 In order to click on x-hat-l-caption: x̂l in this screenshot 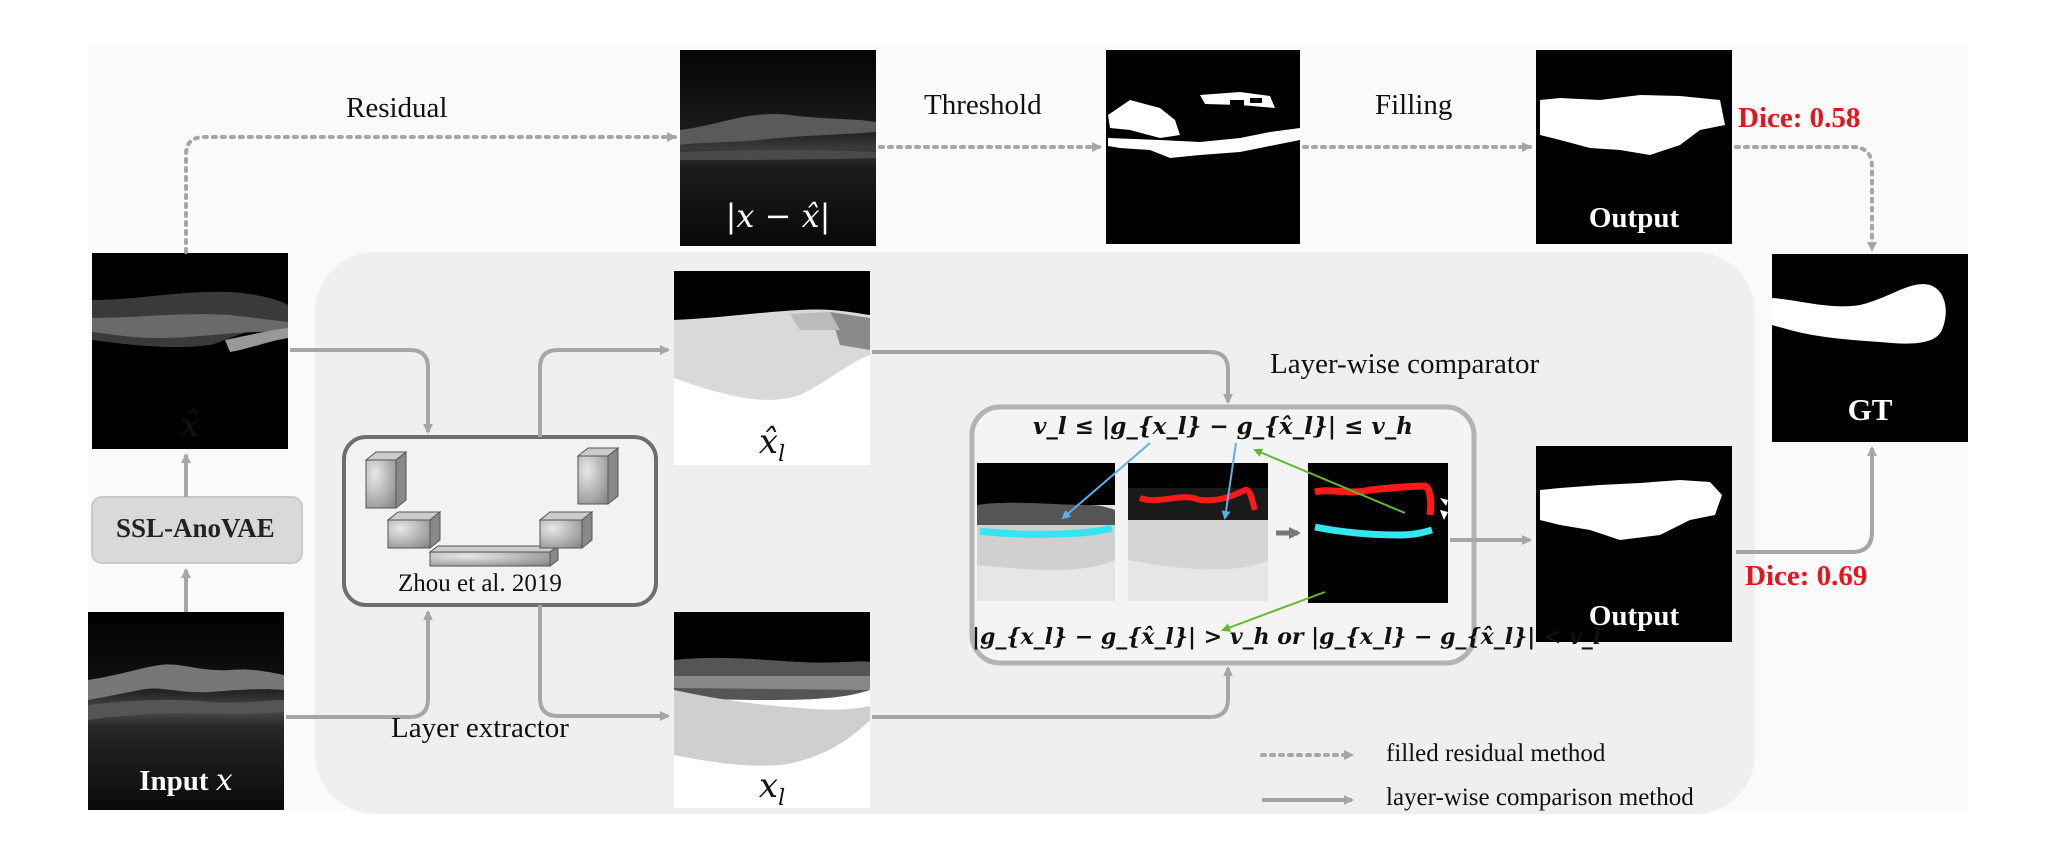, I will do `click(772, 444)`.